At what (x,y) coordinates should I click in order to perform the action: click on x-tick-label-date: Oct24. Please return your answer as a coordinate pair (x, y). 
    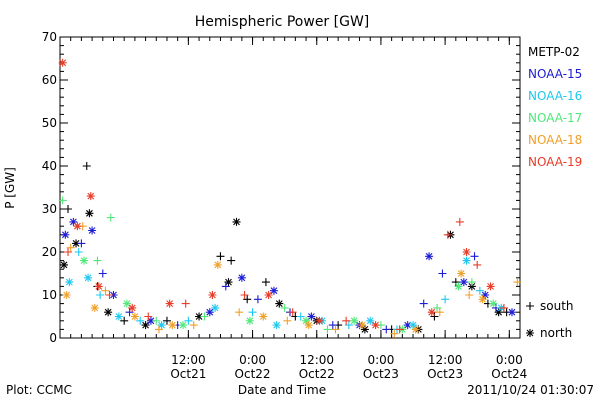
    Looking at the image, I should click on (509, 374).